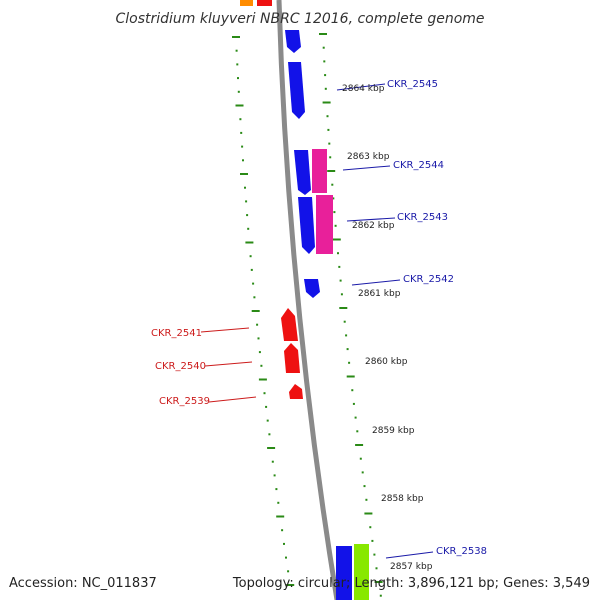  What do you see at coordinates (461, 551) in the screenshot?
I see `gene-label-ckr-2538: CKR_2538` at bounding box center [461, 551].